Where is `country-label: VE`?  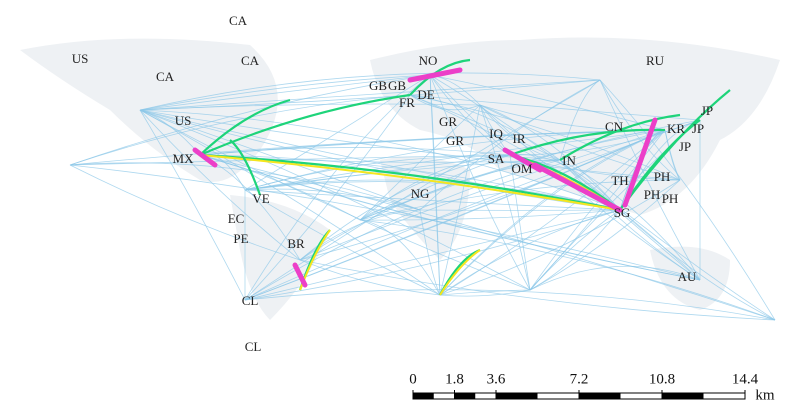
country-label: VE is located at coordinates (260, 198).